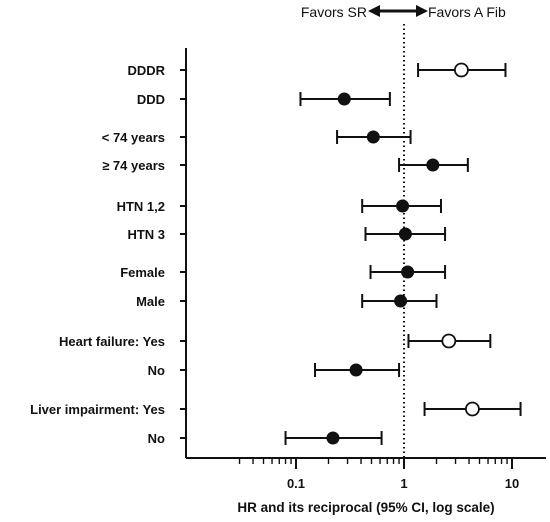 The image size is (550, 522). Describe the element at coordinates (403, 483) in the screenshot. I see `x-tick-label: 1` at that location.